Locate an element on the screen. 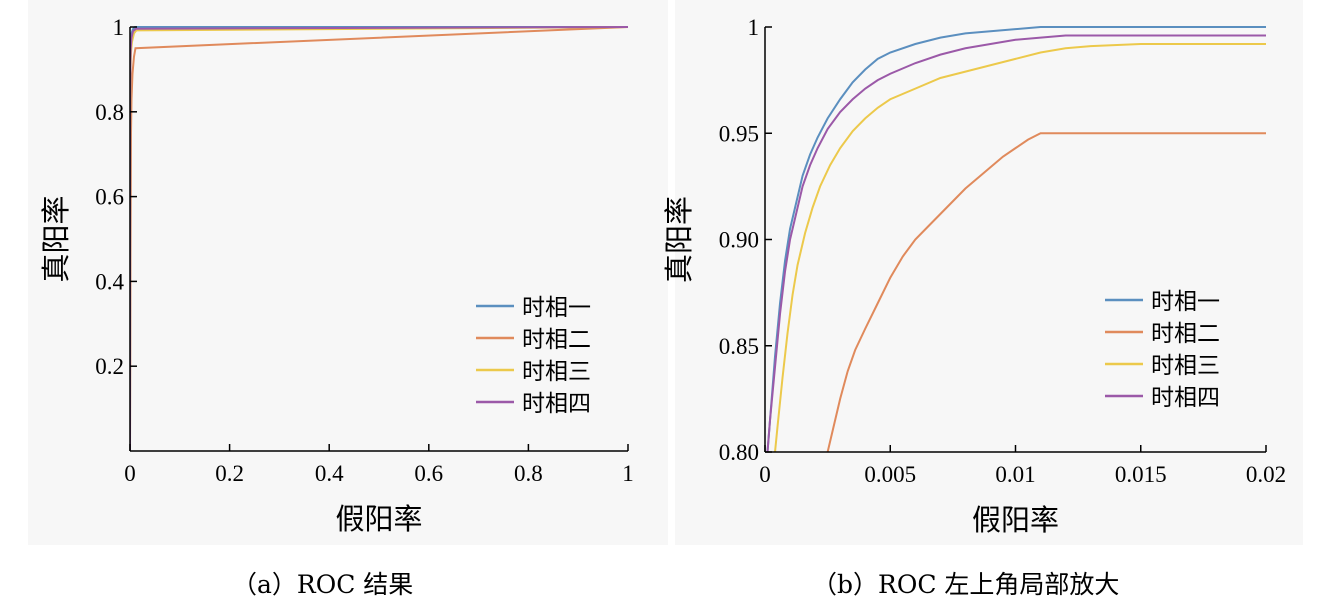  caption-b: （b）ROC 左上角局部放大 is located at coordinates (966, 584).